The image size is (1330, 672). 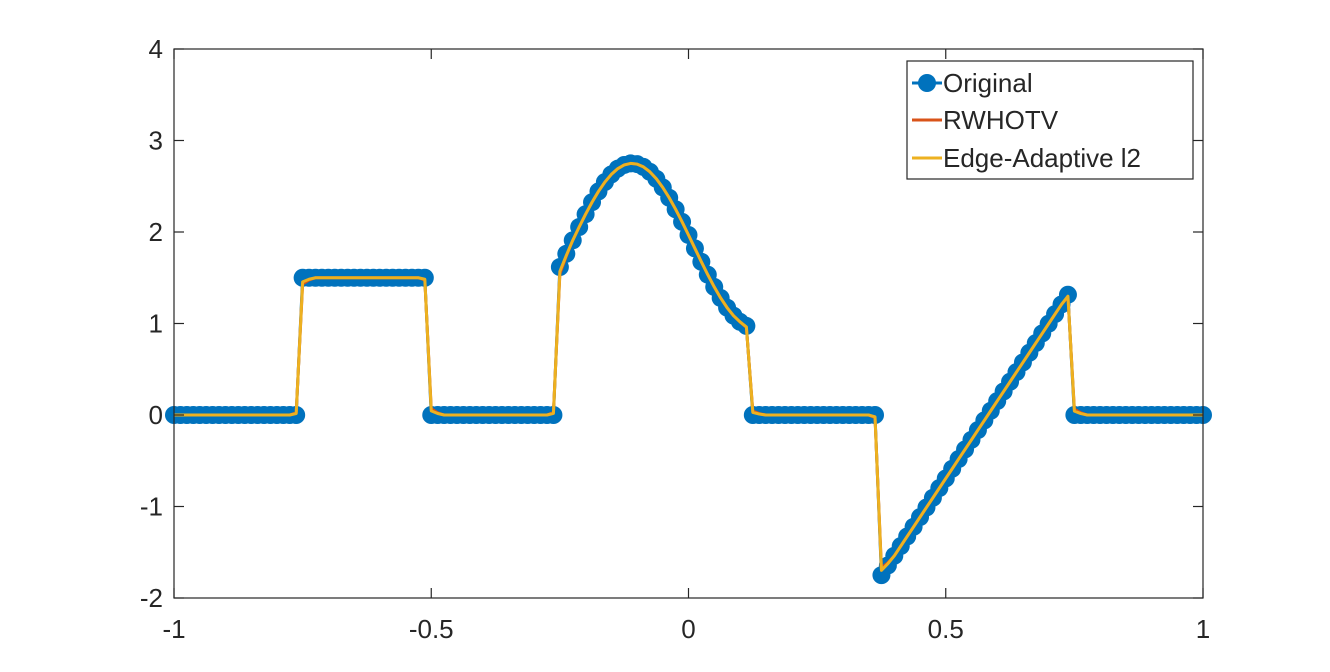 I want to click on y-tick-label: 1, so click(x=156, y=324).